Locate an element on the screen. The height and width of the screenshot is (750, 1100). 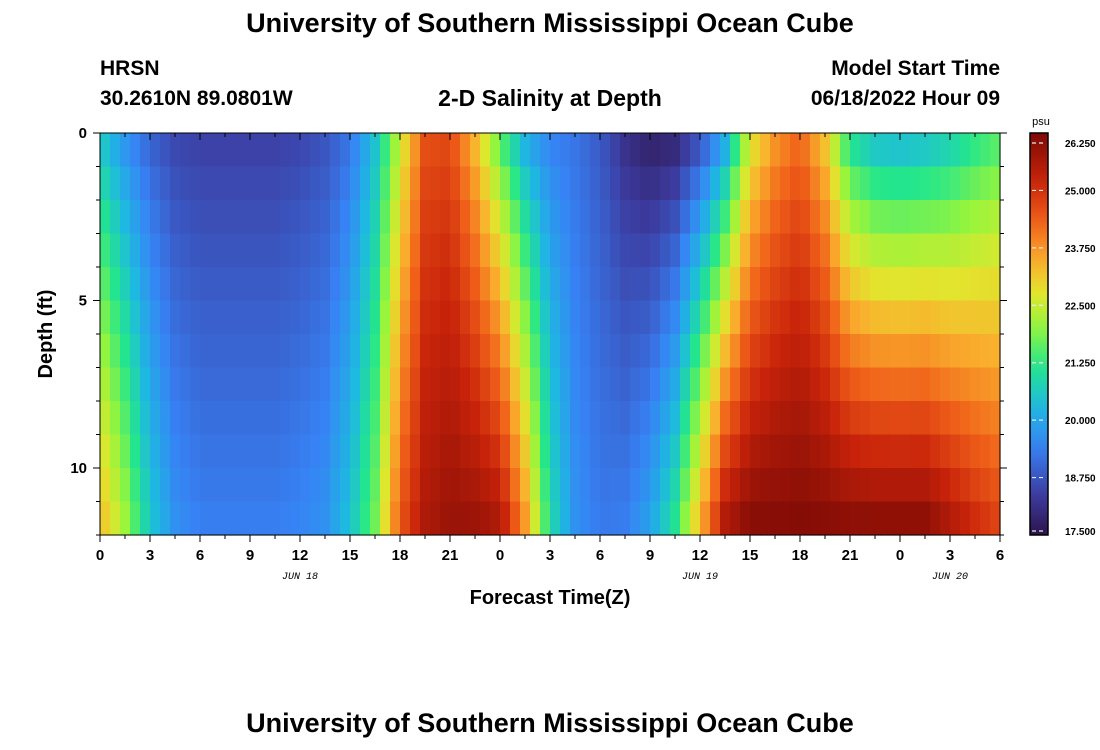
plot-title: 2-D Salinity at Depth is located at coordinates (550, 98).